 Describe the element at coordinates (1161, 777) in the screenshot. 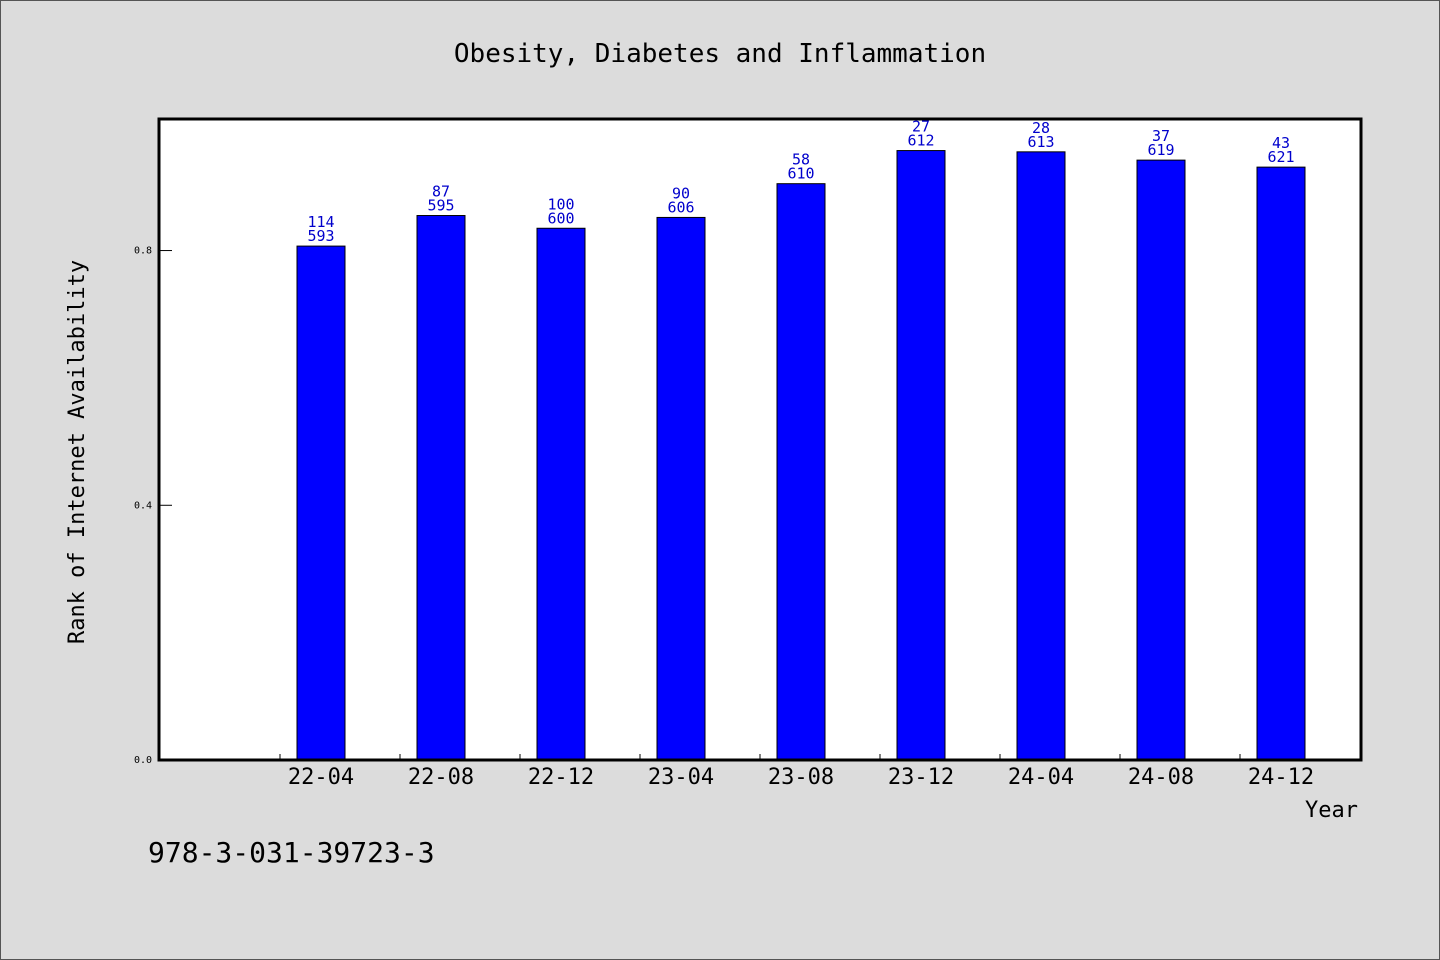

I see `x-tick-label: 24-08` at that location.